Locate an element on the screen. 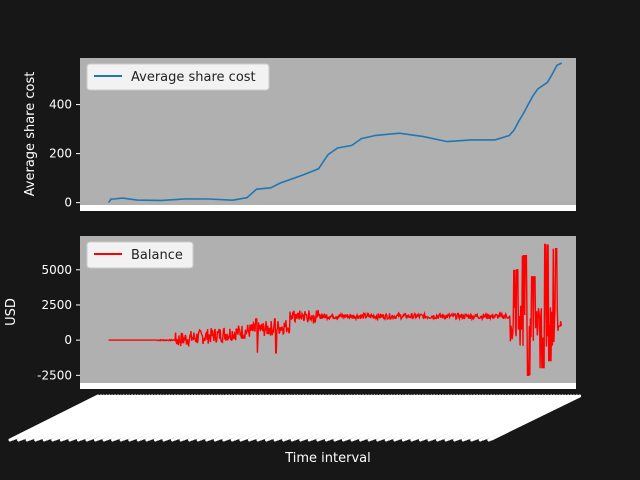  y-ticks: 0 200 400 is located at coordinates (64, 154).